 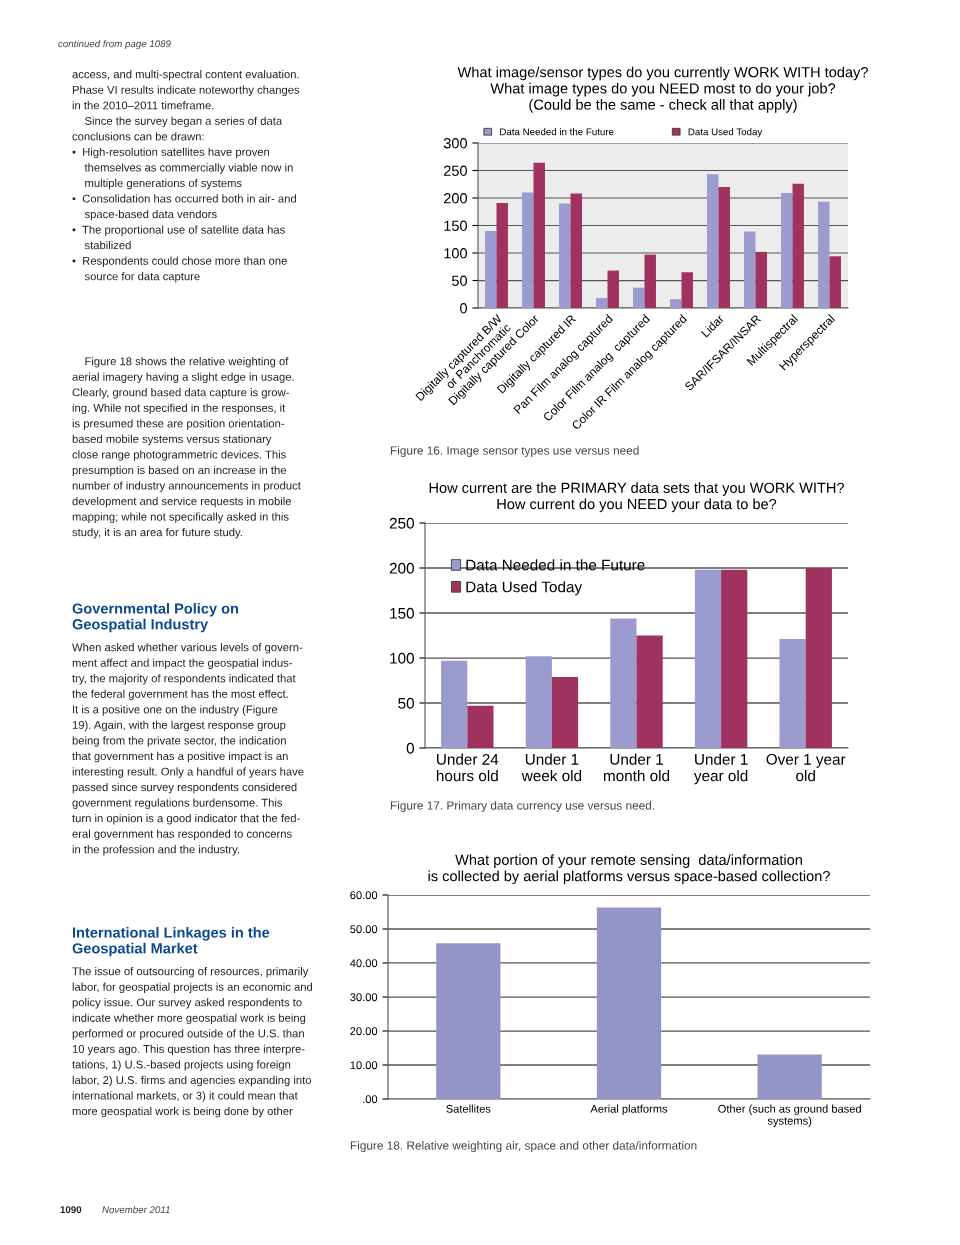 What do you see at coordinates (364, 895) in the screenshot?
I see `y-tick-label: 60.00` at bounding box center [364, 895].